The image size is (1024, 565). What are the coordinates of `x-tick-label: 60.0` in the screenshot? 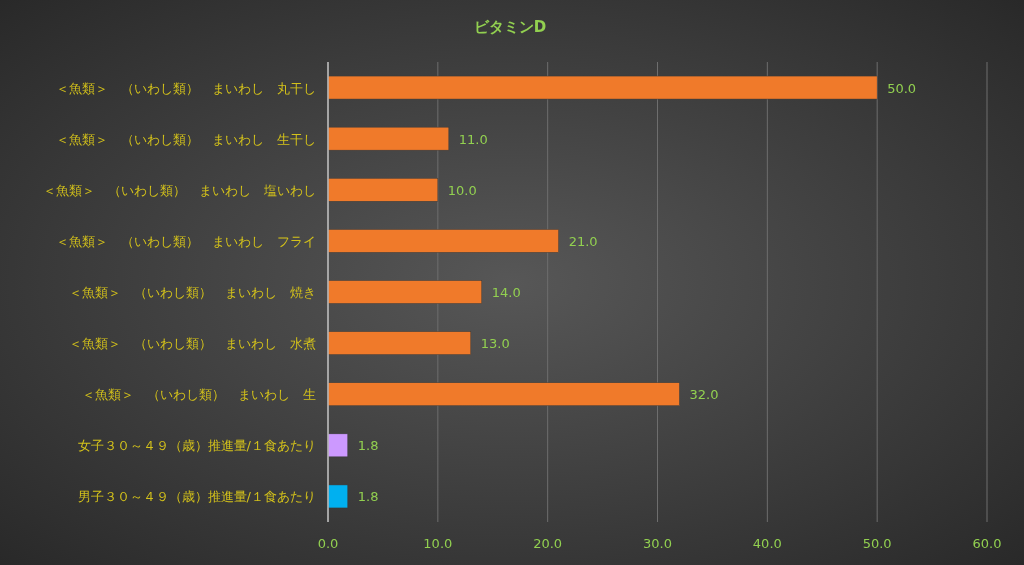 It's located at (987, 543).